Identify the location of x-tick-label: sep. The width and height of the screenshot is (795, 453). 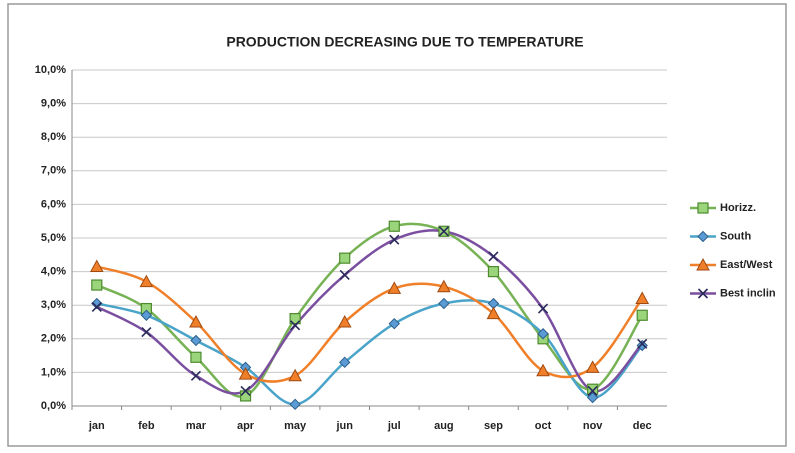
(493, 426).